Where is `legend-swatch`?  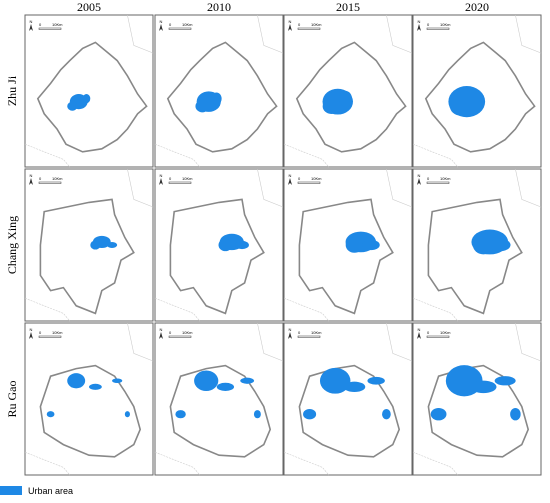
legend-swatch is located at coordinates (11, 490).